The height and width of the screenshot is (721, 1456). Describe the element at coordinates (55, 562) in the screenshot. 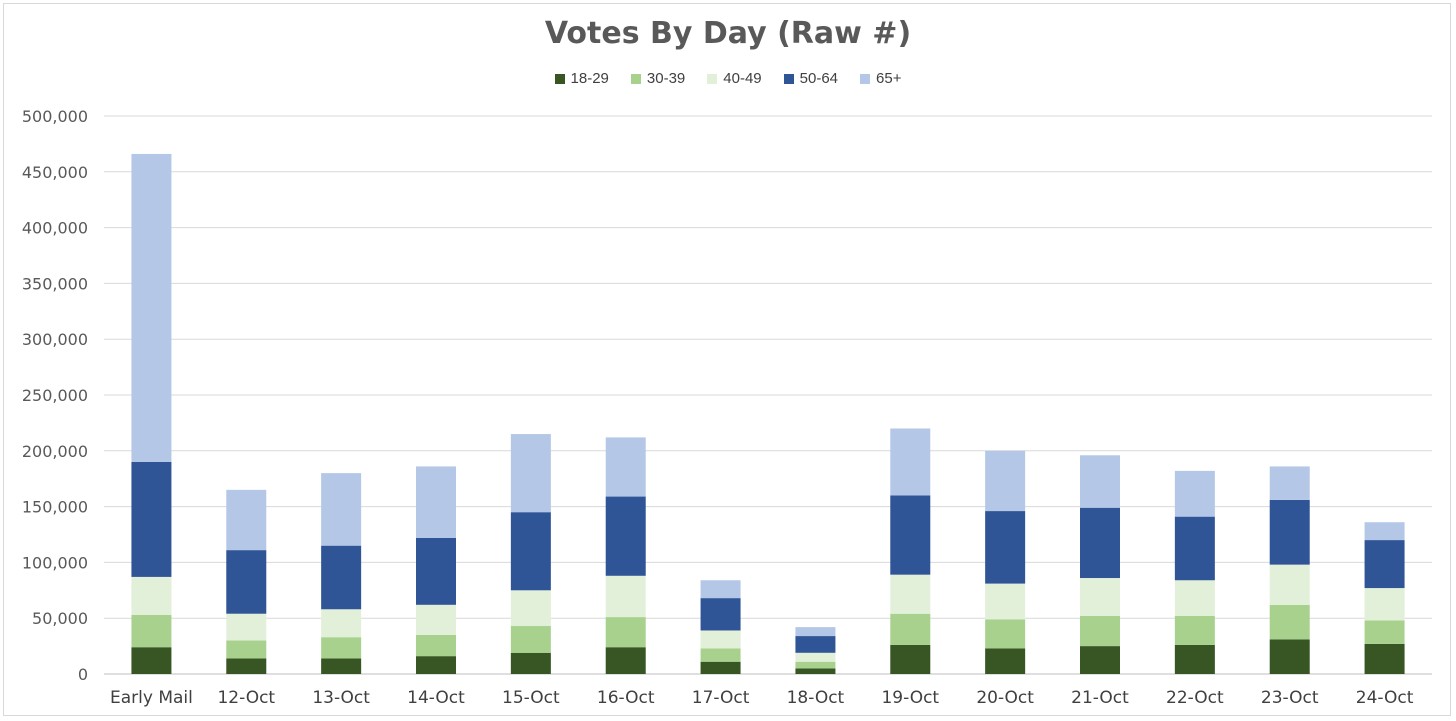

I see `y-tick-label: 100,000` at that location.